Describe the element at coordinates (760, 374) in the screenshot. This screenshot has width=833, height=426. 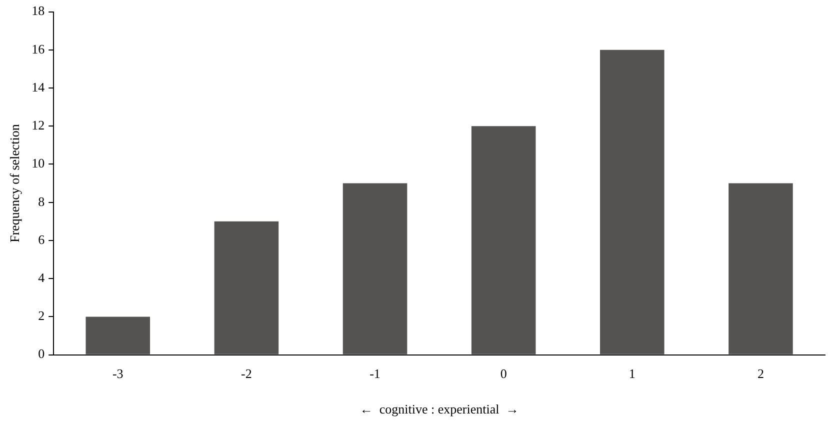
I see `x-tick-label: 2` at that location.